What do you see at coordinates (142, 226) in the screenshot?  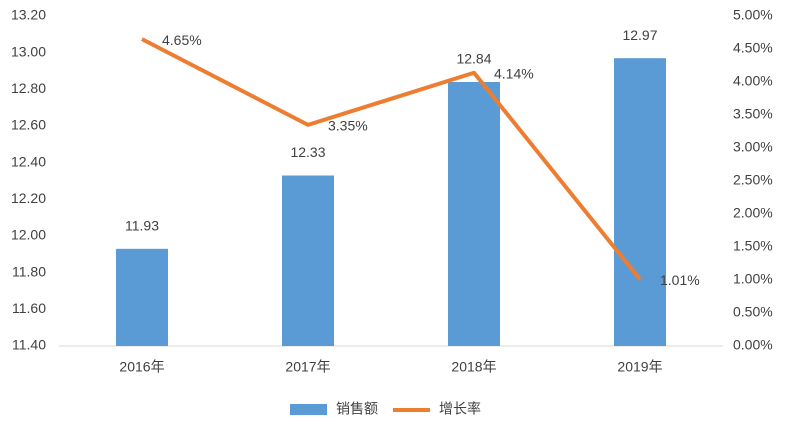 I see `bar-value-label: 11.93` at bounding box center [142, 226].